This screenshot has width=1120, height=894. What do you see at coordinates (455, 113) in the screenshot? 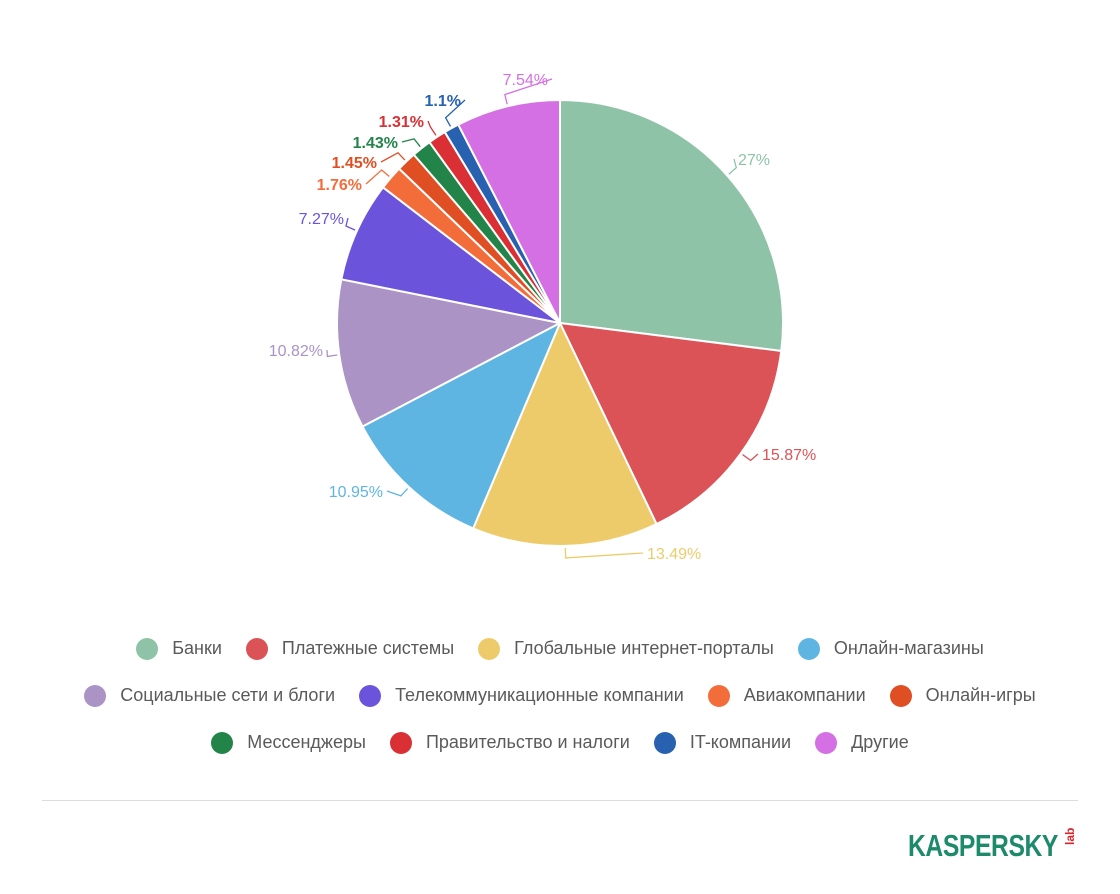
I see `leader-line-it-компании` at bounding box center [455, 113].